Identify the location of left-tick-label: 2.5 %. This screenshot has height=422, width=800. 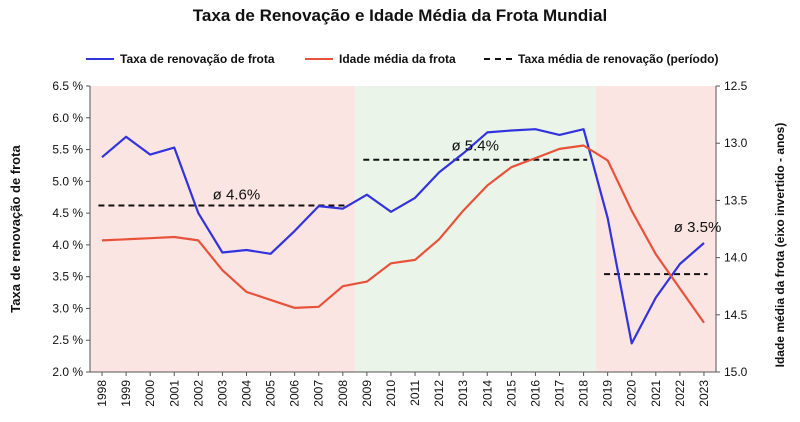
(67, 340).